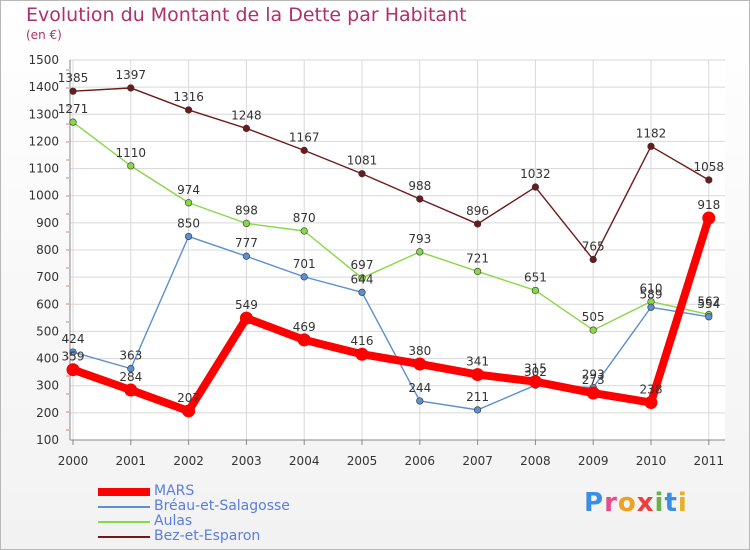 The image size is (750, 550). What do you see at coordinates (645, 503) in the screenshot?
I see `logo-letter: x` at bounding box center [645, 503].